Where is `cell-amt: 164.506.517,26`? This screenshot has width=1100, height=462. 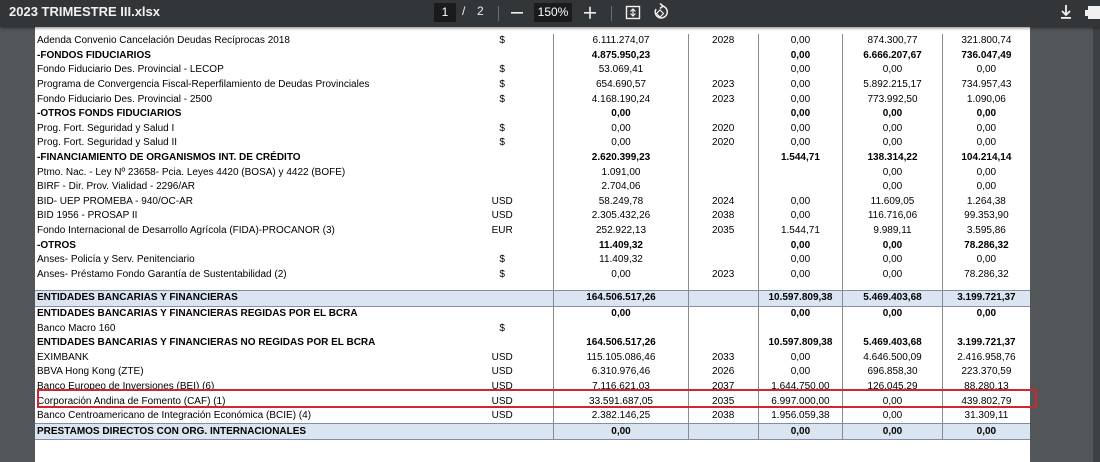
cell-amt: 164.506.517,26 is located at coordinates (621, 343).